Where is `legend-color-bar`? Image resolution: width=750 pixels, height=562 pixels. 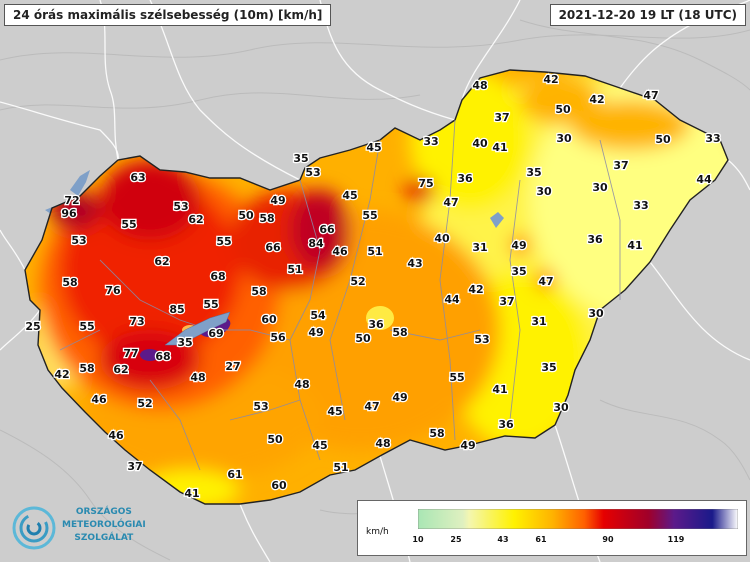 legend-color-bar is located at coordinates (578, 519).